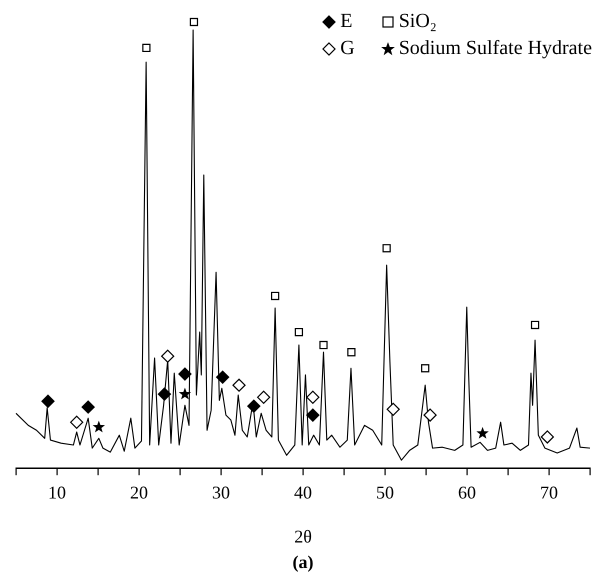 The image size is (606, 584). Describe the element at coordinates (417, 21) in the screenshot. I see `legend-label: SiO₂` at that location.